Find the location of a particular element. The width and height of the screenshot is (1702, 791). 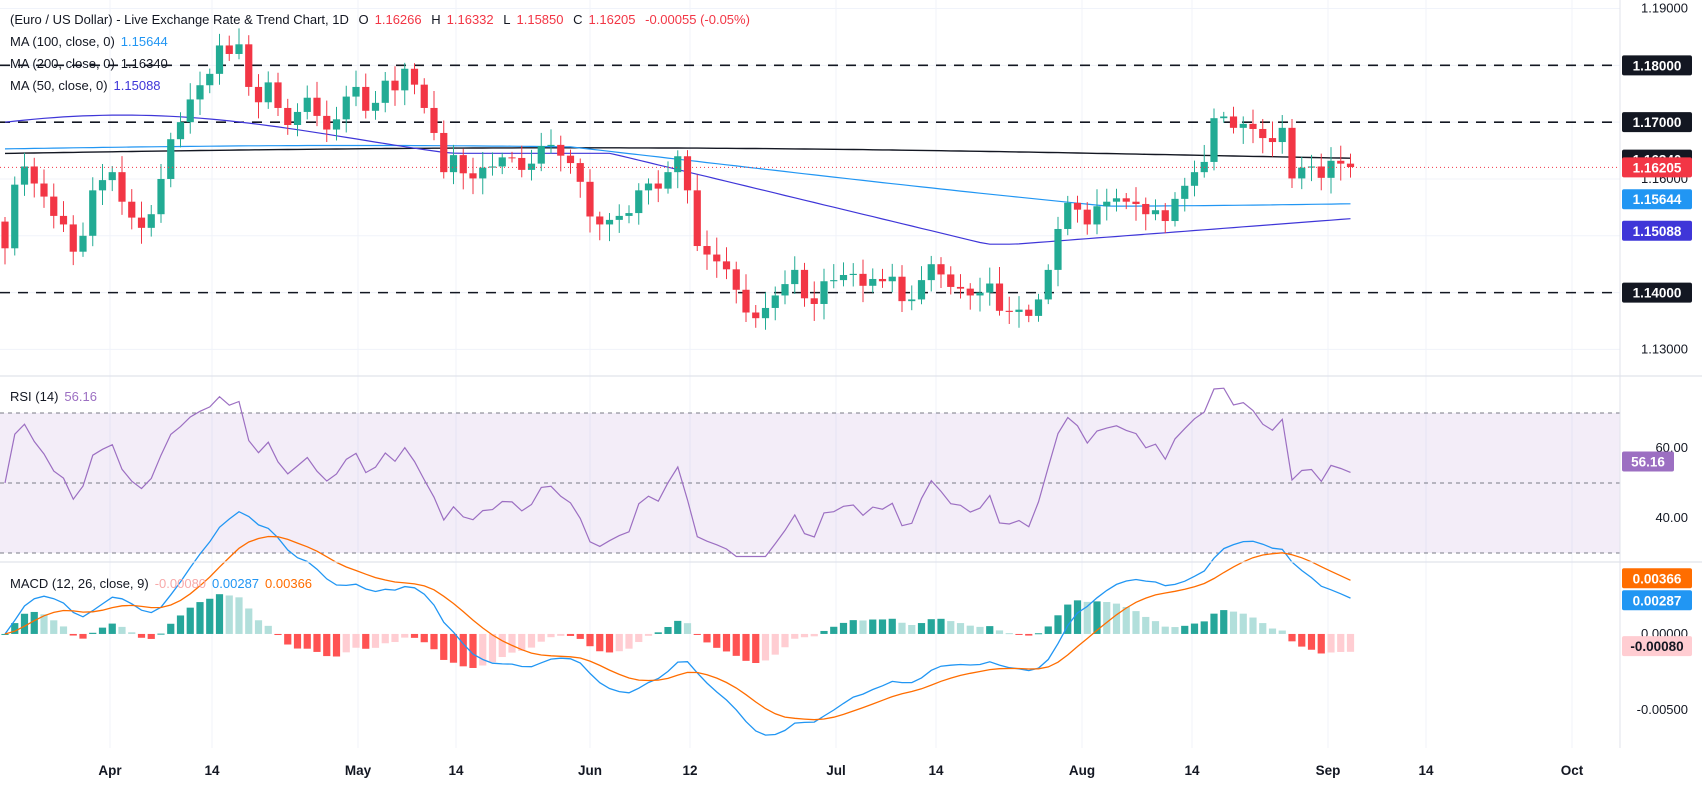

price-tag-label: 1.18000 is located at coordinates (1657, 65).